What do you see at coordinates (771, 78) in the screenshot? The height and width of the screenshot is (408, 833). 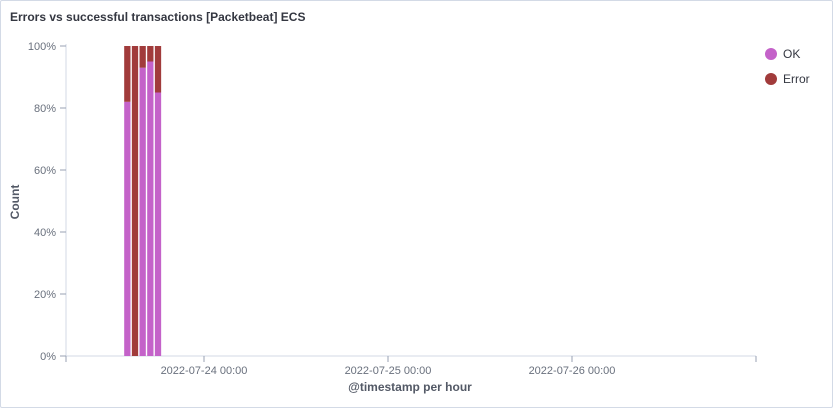 I see `legend-swatch-error` at bounding box center [771, 78].